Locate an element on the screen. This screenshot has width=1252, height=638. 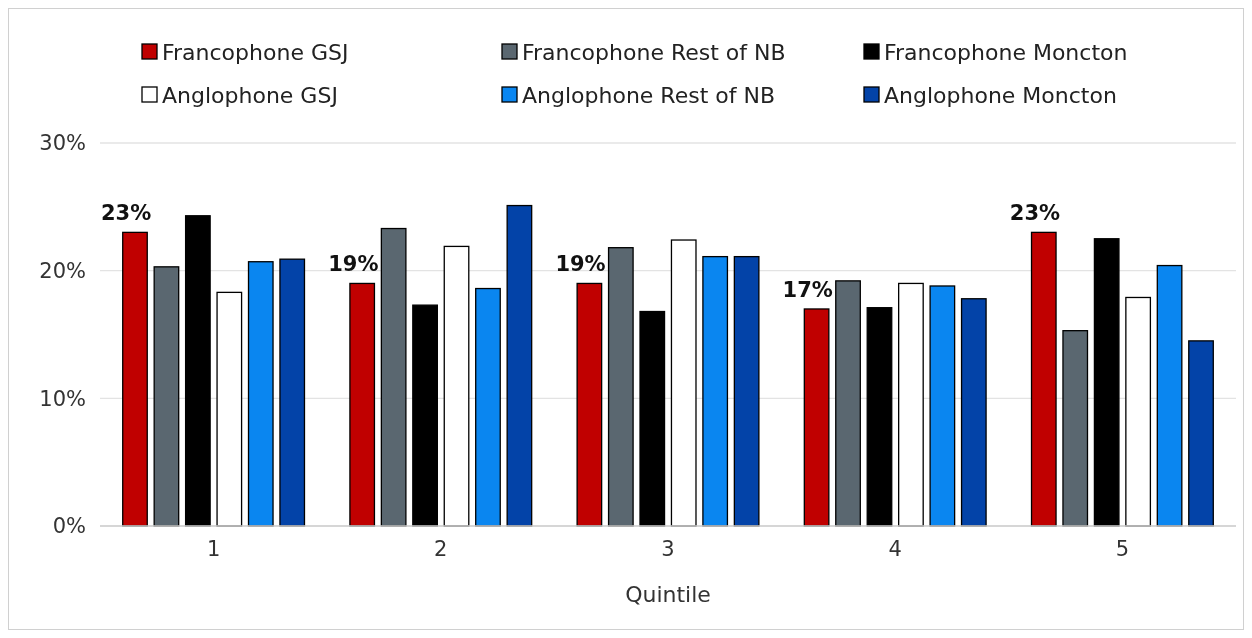
y-tick-label: 10% is located at coordinates (62, 398).